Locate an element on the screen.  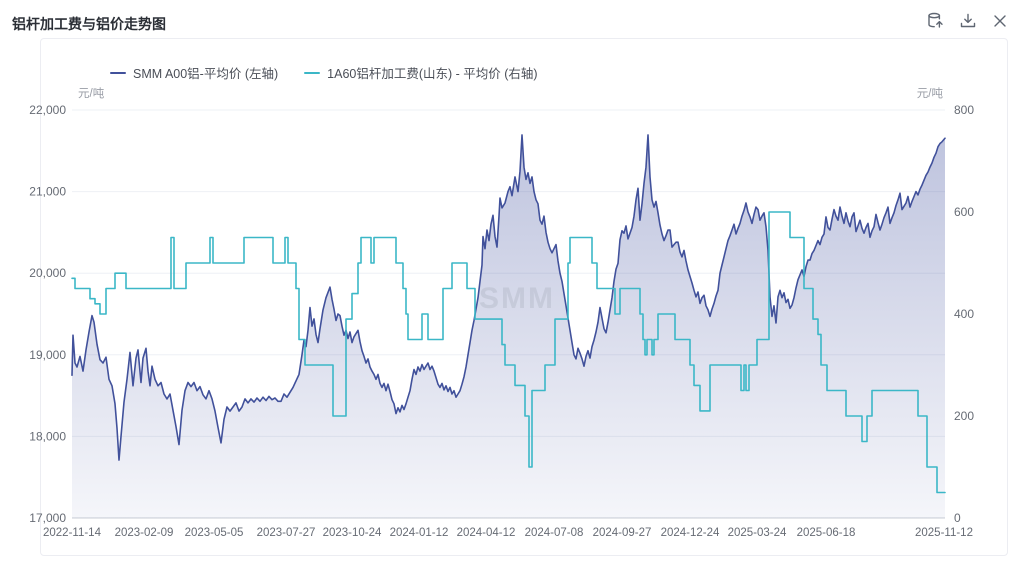
y-axis-label-right: 600 is located at coordinates (964, 212).